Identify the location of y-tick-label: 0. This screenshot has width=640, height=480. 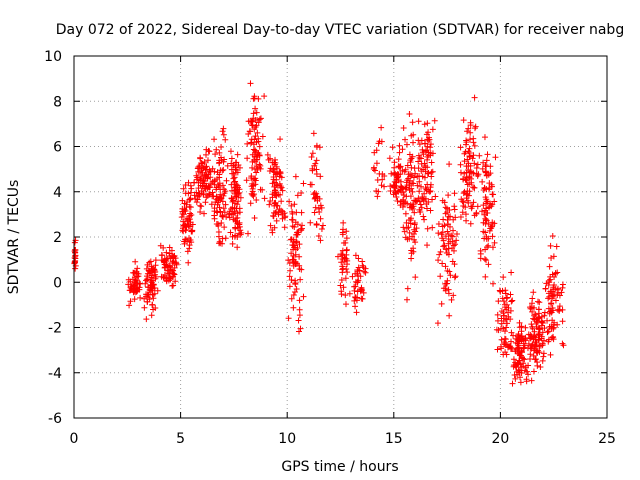
(57, 283).